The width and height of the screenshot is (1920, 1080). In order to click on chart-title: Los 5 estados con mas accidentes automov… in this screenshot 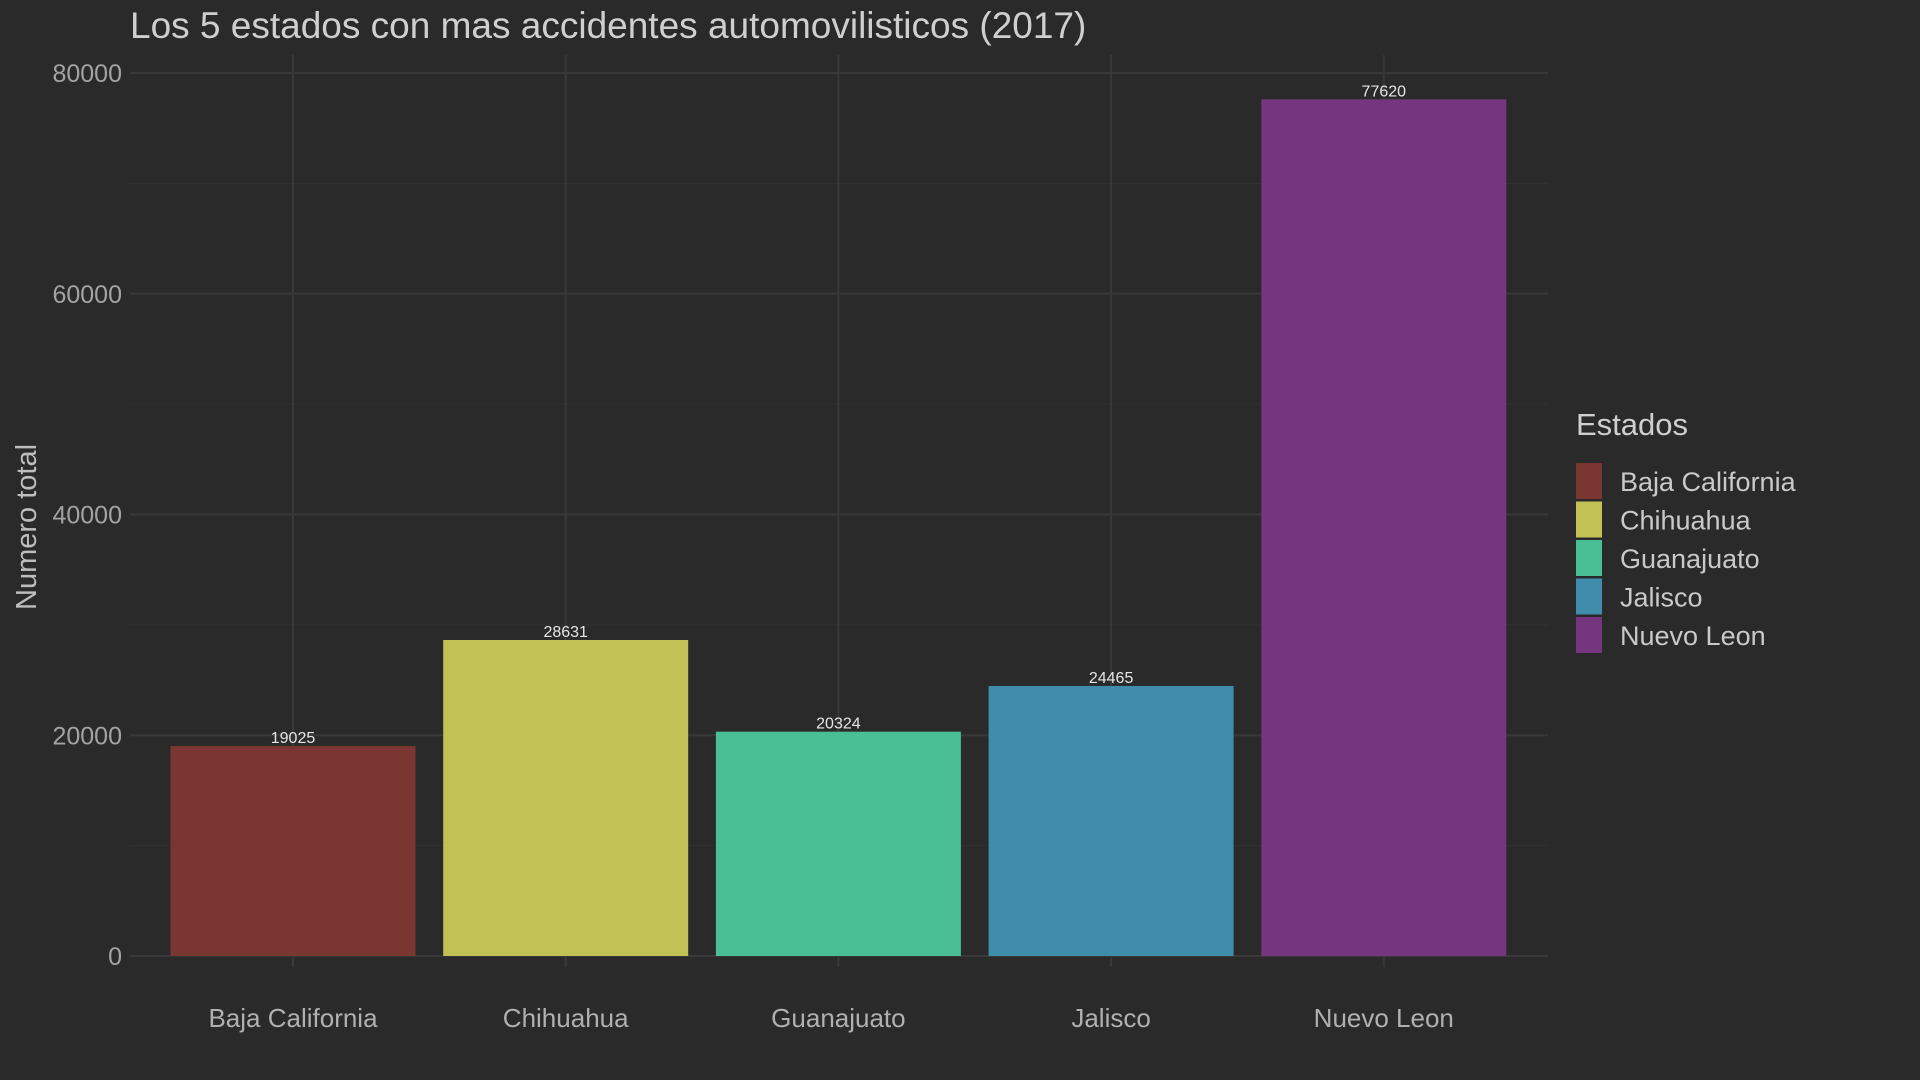, I will do `click(608, 25)`.